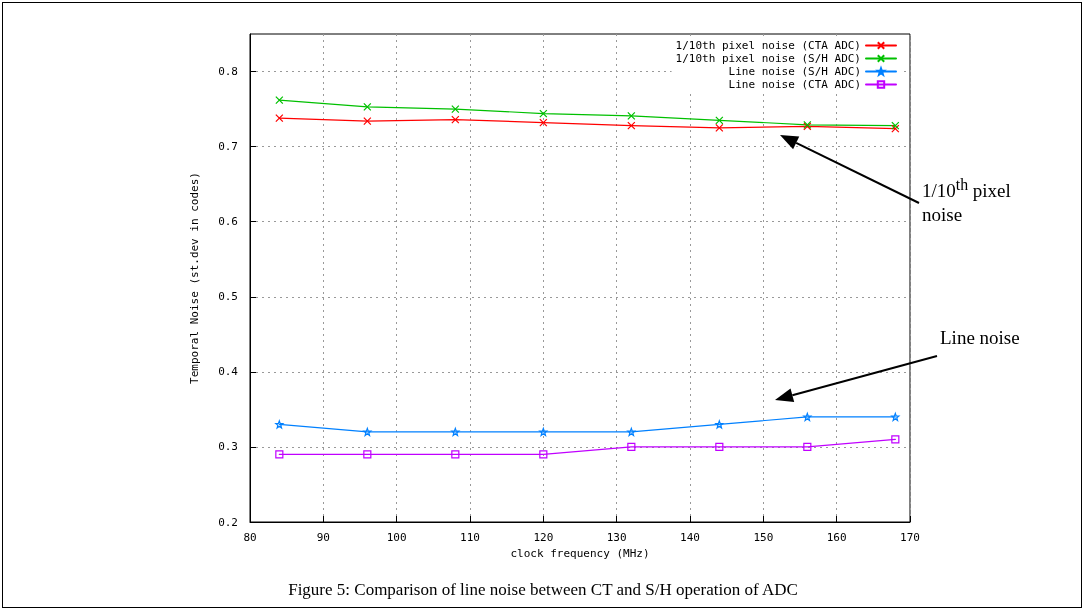 This screenshot has width=1086, height=615. I want to click on x-axis-title: clock frequency (MHz), so click(580, 553).